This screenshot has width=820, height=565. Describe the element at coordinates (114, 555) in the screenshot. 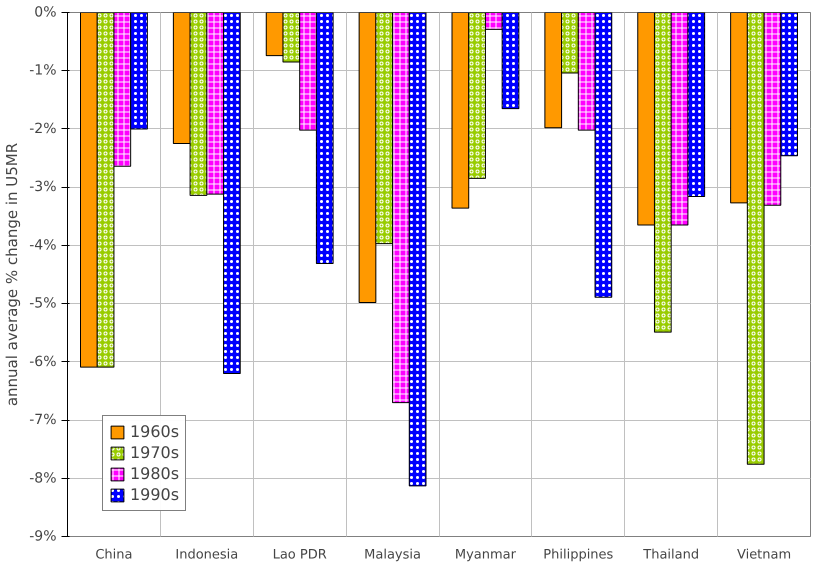

I see `x-tick-label: China` at that location.